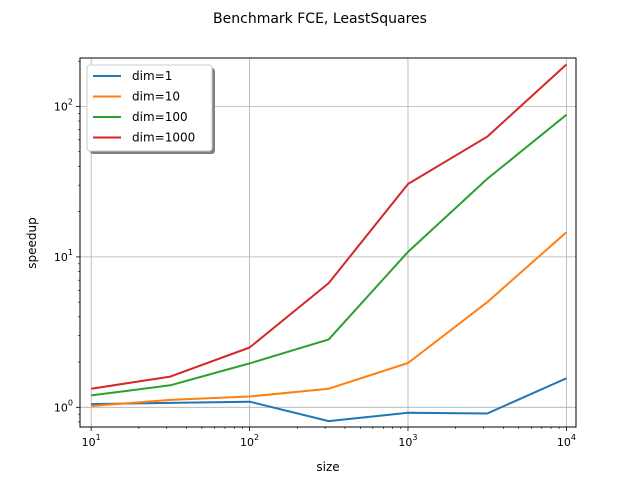 The width and height of the screenshot is (640, 480). What do you see at coordinates (566, 441) in the screenshot?
I see `x-tick-label: 10⁴` at bounding box center [566, 441].